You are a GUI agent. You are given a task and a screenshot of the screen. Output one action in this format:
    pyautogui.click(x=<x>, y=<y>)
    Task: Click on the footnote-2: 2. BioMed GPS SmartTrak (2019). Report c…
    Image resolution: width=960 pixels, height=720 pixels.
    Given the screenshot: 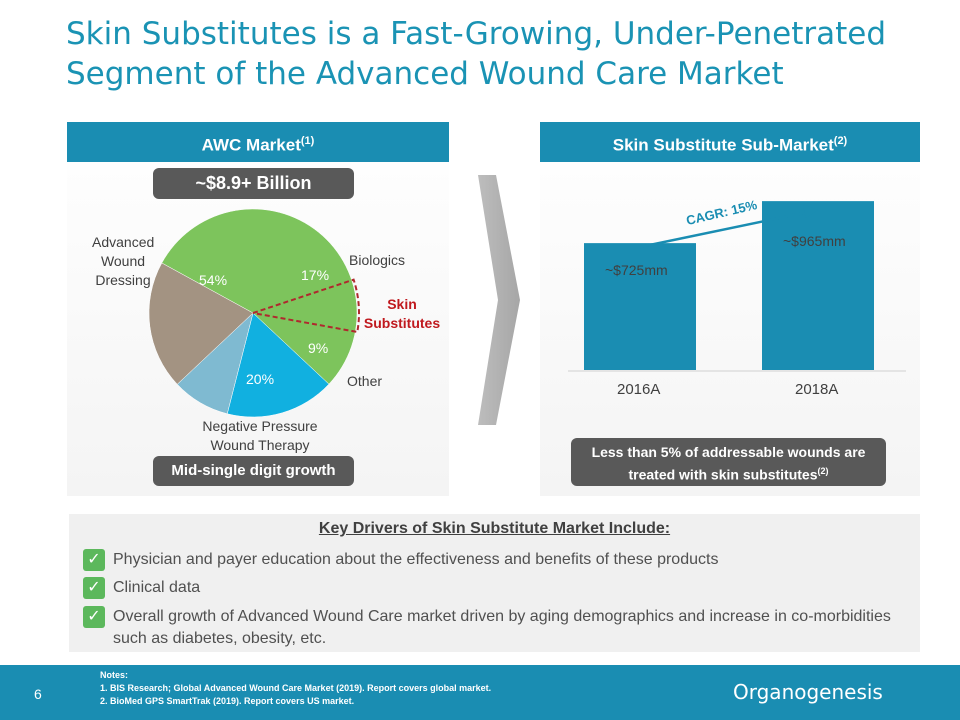 What is the action you would take?
    pyautogui.click(x=227, y=701)
    